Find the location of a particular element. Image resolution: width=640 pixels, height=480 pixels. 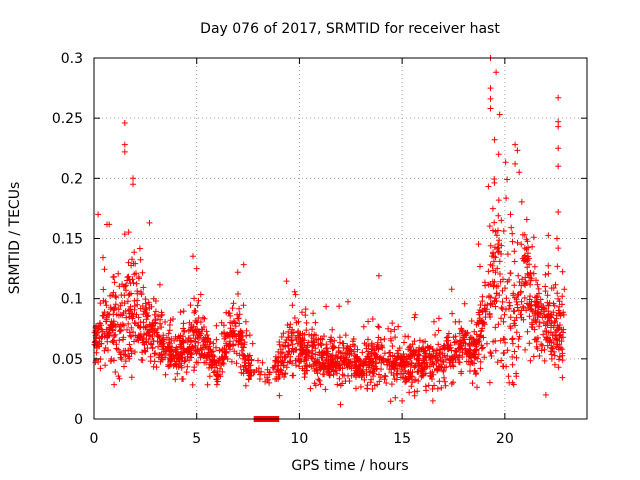

x-tick-label: 20 is located at coordinates (505, 439).